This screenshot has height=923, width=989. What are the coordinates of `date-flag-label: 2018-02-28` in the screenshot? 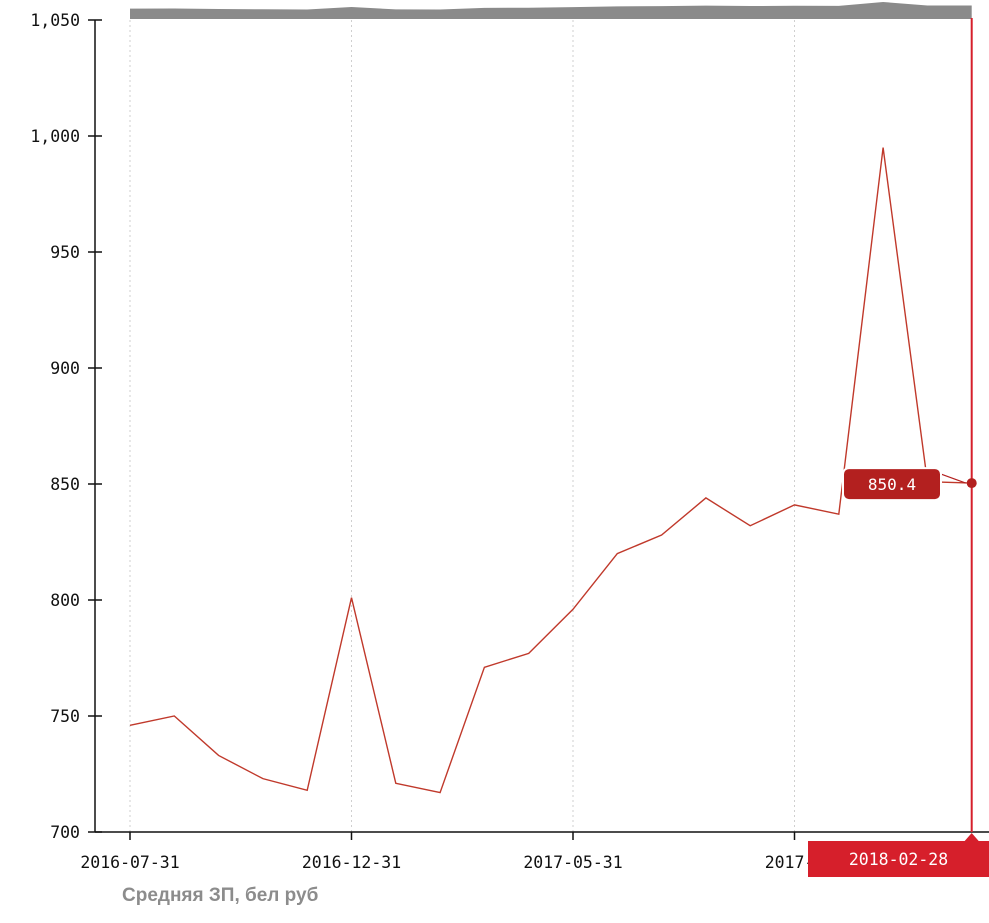 It's located at (898, 859).